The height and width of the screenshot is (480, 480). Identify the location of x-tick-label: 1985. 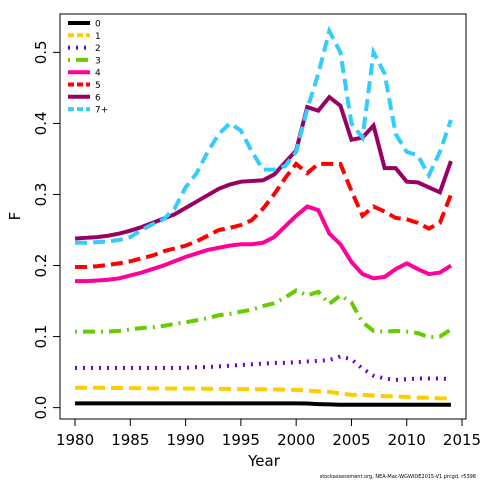
(130, 440).